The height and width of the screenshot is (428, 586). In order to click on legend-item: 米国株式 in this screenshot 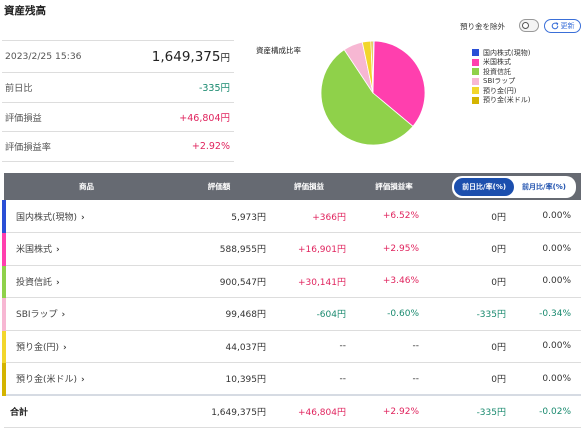, I will do `click(501, 63)`.